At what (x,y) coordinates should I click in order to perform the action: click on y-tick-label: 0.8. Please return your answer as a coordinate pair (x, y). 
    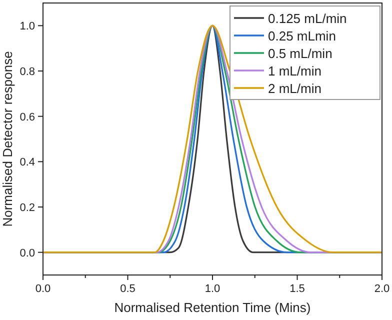
    Looking at the image, I should click on (27, 72).